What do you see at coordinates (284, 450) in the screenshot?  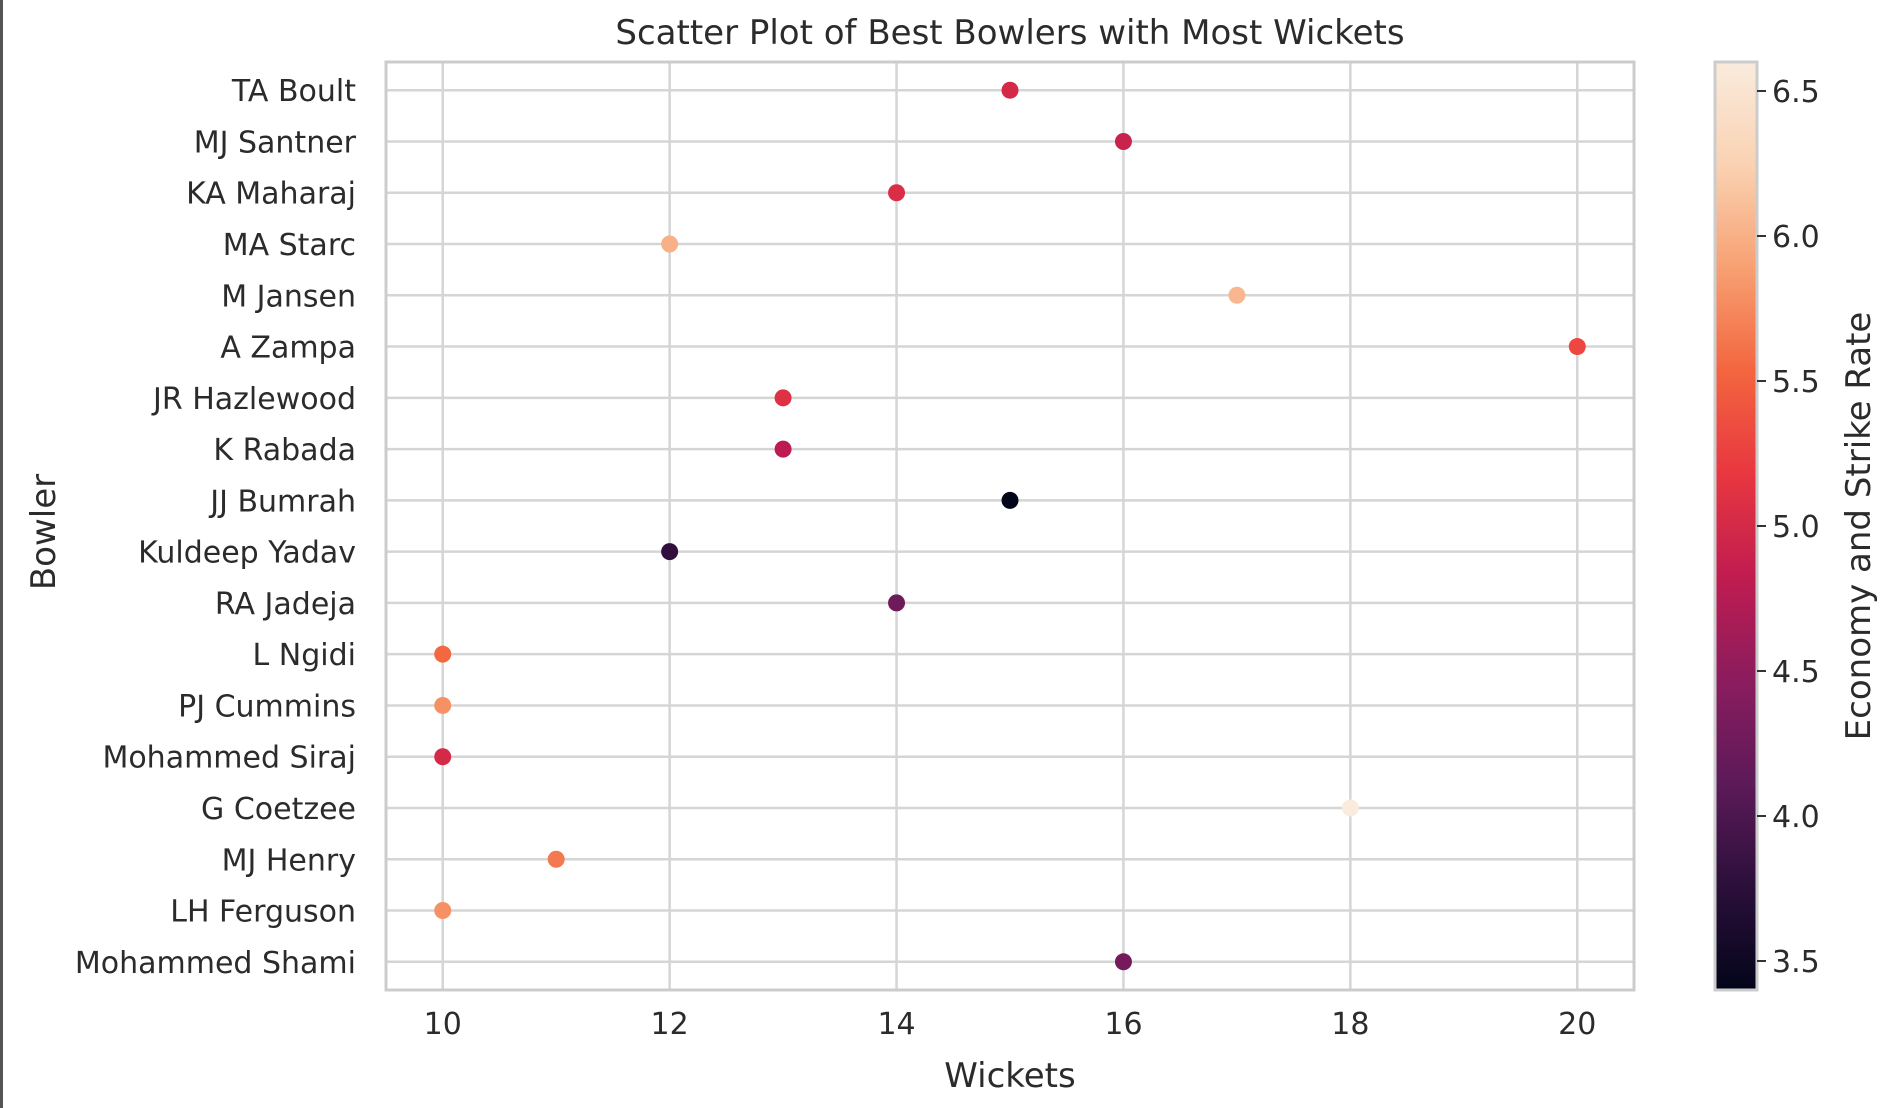 I see `y-tick-label: K Rabada` at bounding box center [284, 450].